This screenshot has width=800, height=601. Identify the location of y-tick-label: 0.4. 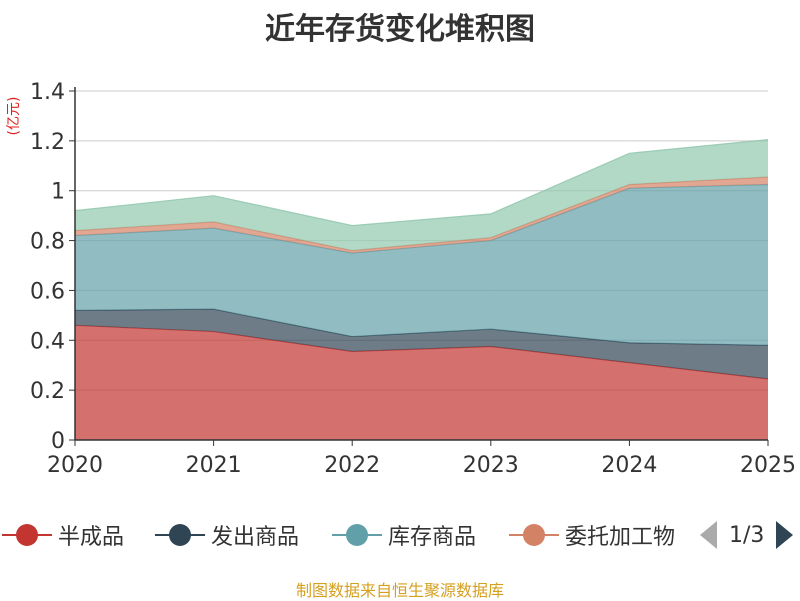
(47, 341).